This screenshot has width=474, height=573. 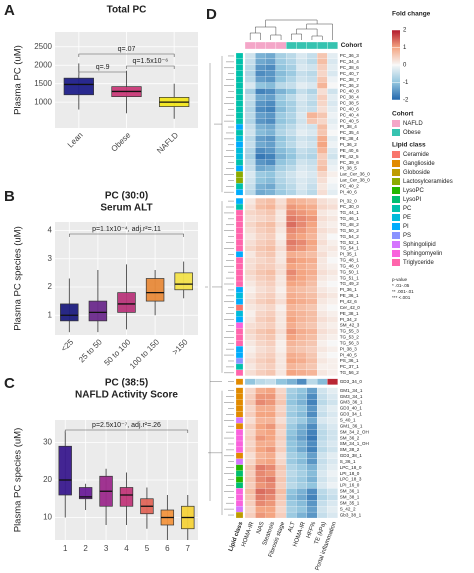 What do you see at coordinates (47, 479) in the screenshot?
I see `y-tick-label: 20` at bounding box center [47, 479].